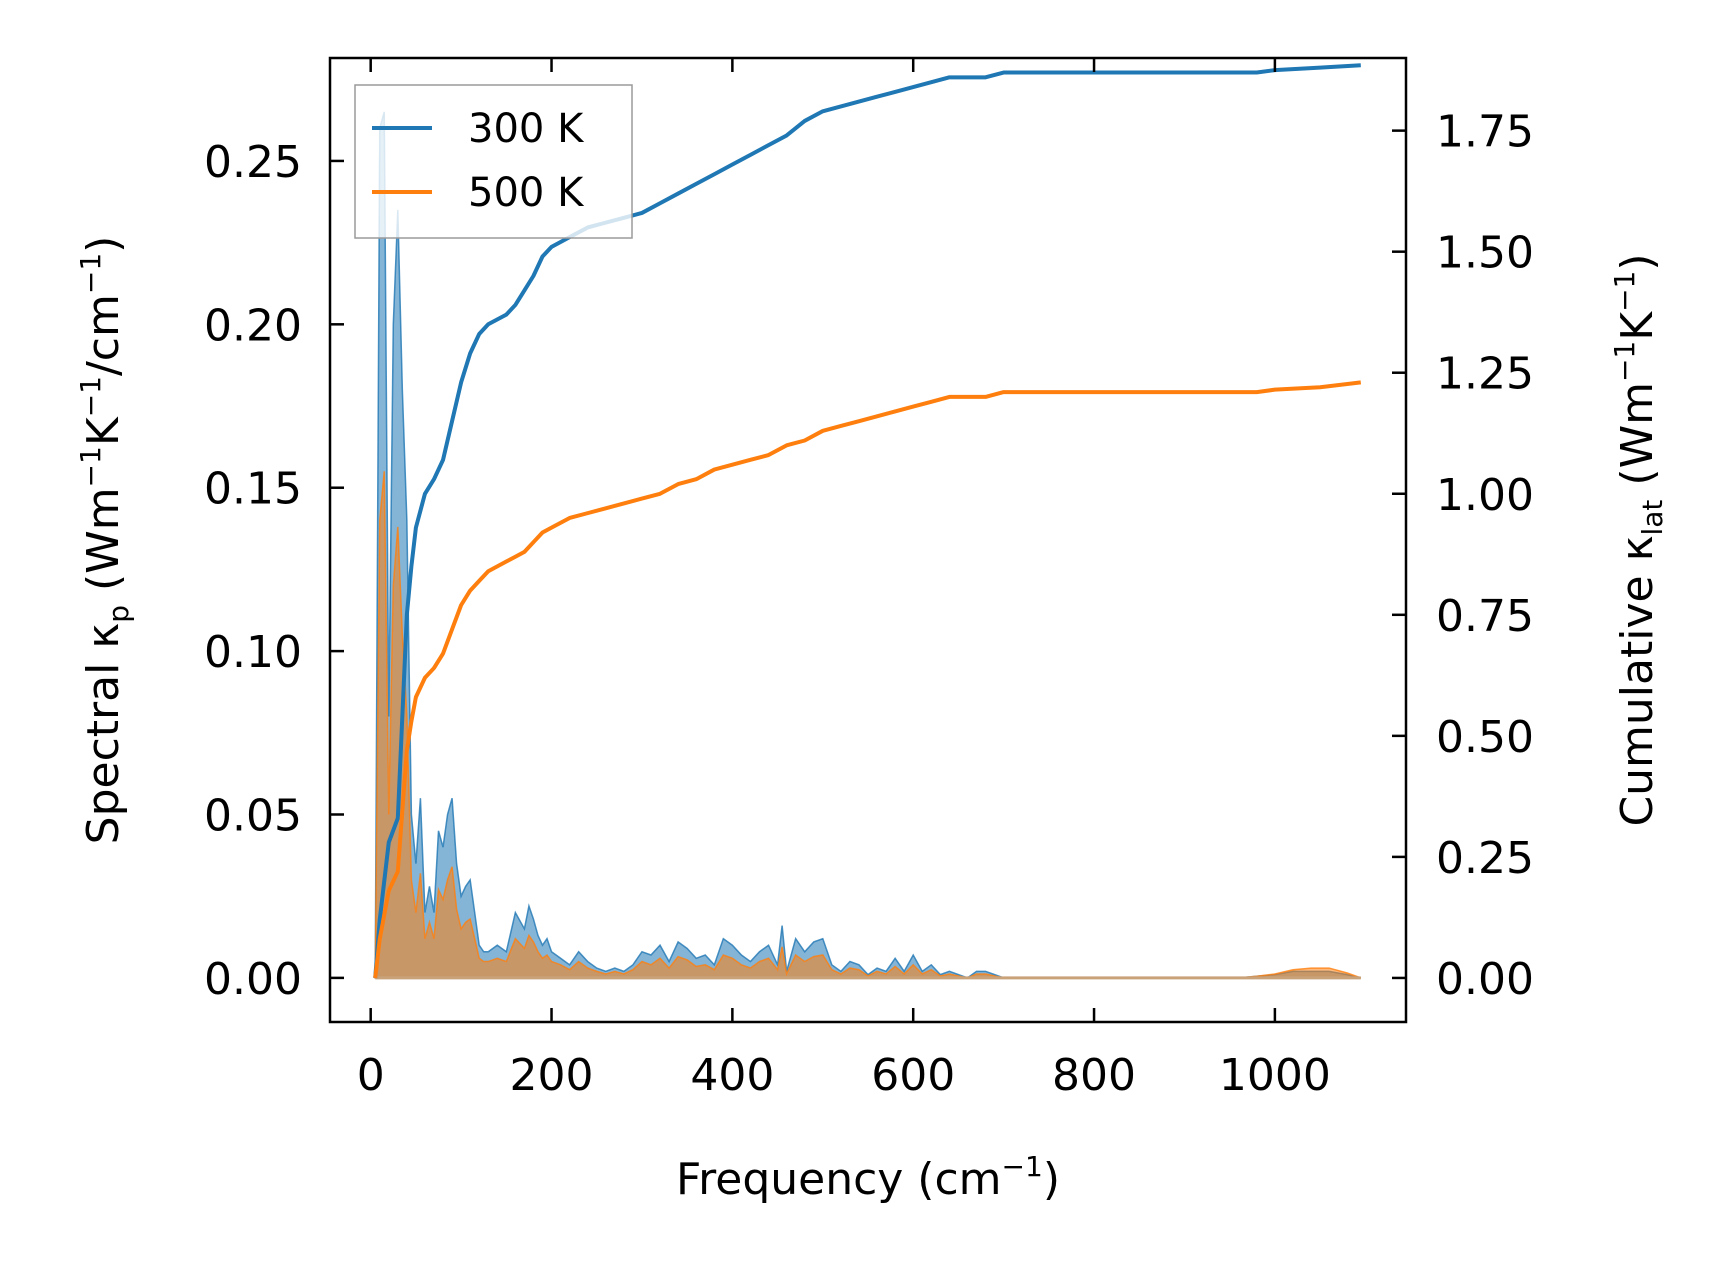  Describe the element at coordinates (1485, 132) in the screenshot. I see `y-right-tick-label: 1.75` at that location.